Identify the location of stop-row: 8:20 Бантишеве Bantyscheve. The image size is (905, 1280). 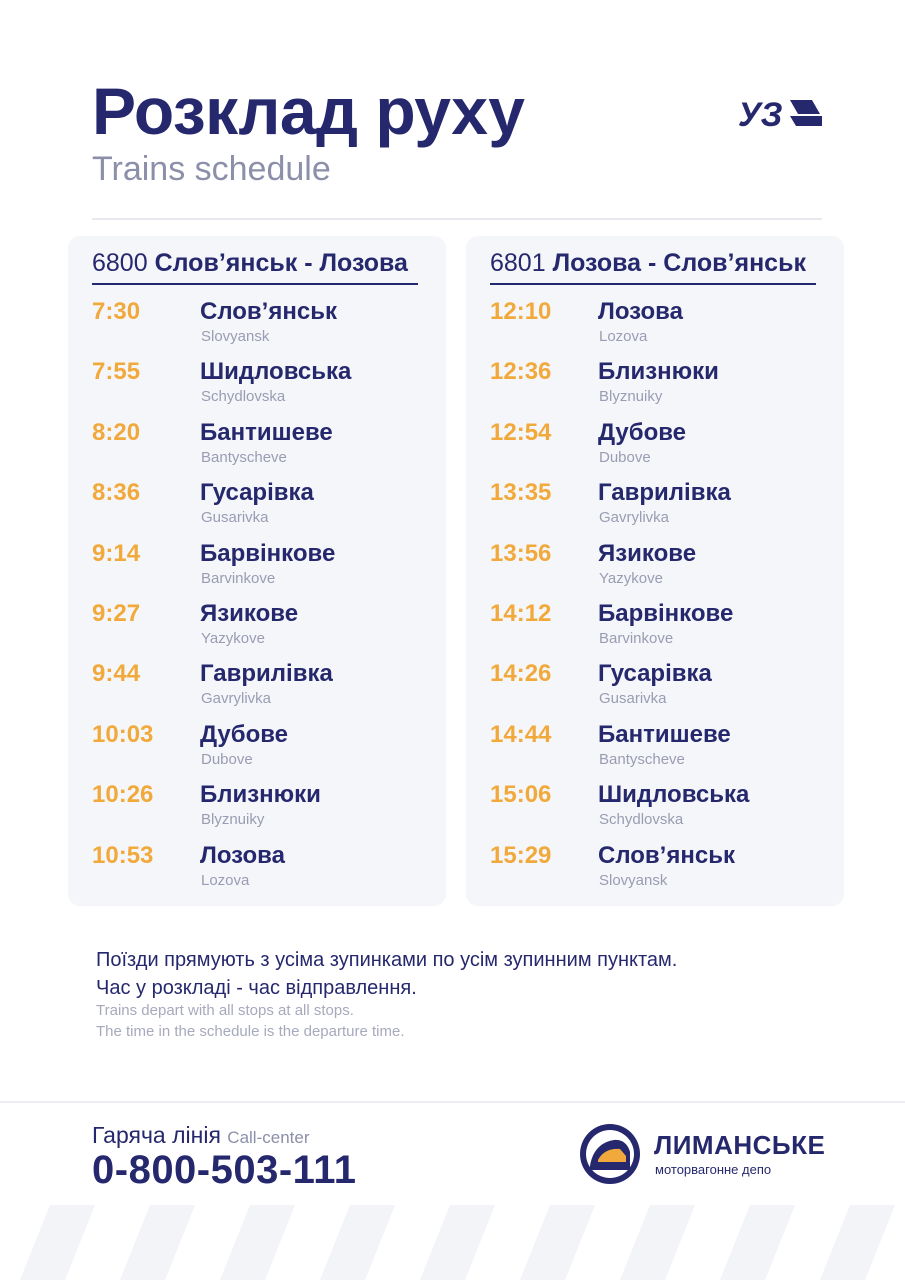
(259, 449).